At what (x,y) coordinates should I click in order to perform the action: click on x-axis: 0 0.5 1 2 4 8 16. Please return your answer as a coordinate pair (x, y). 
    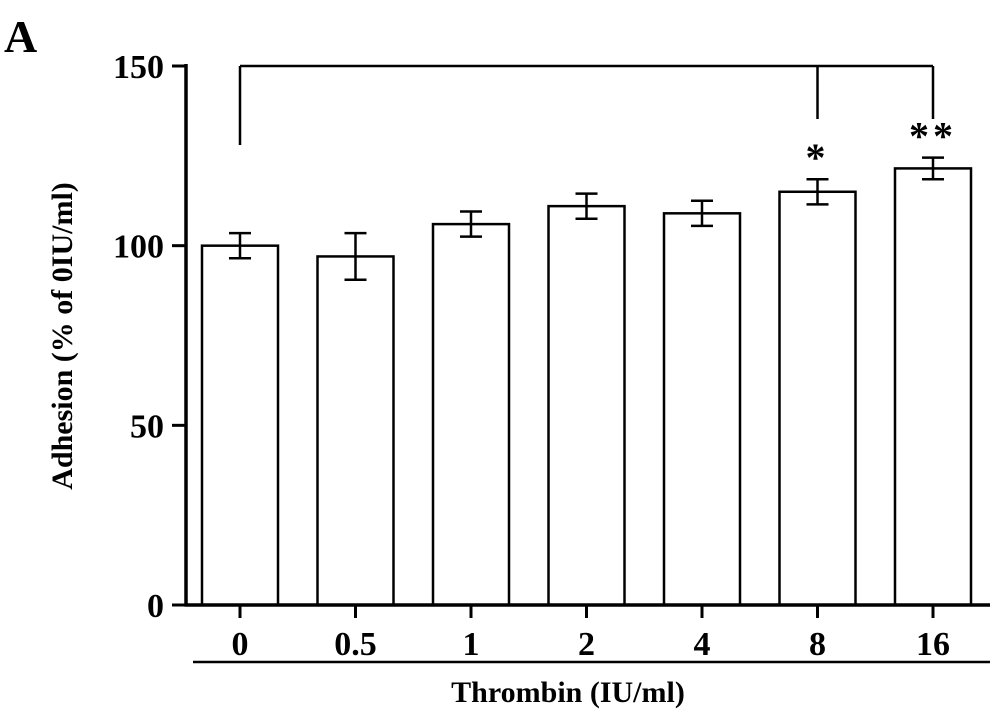
    Looking at the image, I should click on (587, 633).